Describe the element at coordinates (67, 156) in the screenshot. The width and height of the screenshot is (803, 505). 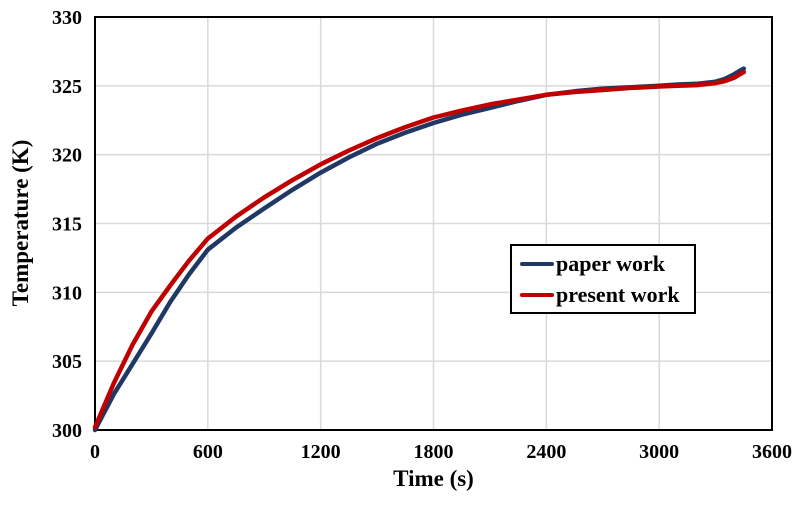
I see `y-tick-label: 320` at that location.